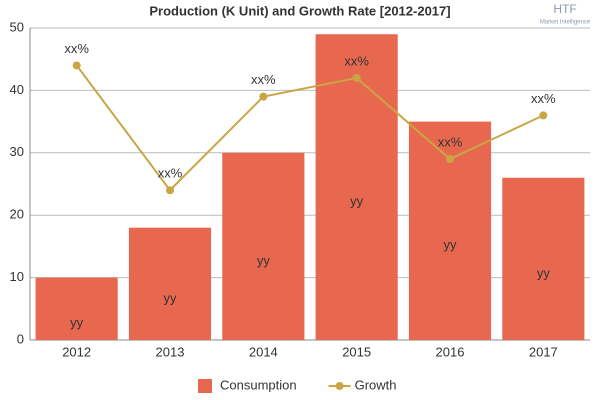 The width and height of the screenshot is (600, 400). What do you see at coordinates (258, 384) in the screenshot?
I see `legend-label: Consumption` at bounding box center [258, 384].